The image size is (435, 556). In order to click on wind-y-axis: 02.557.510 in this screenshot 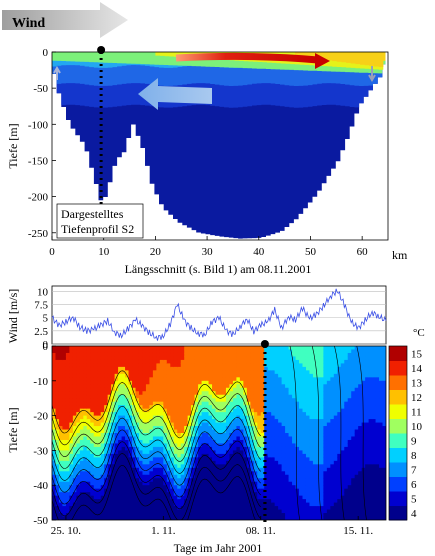, I will do `click(41, 318)`.